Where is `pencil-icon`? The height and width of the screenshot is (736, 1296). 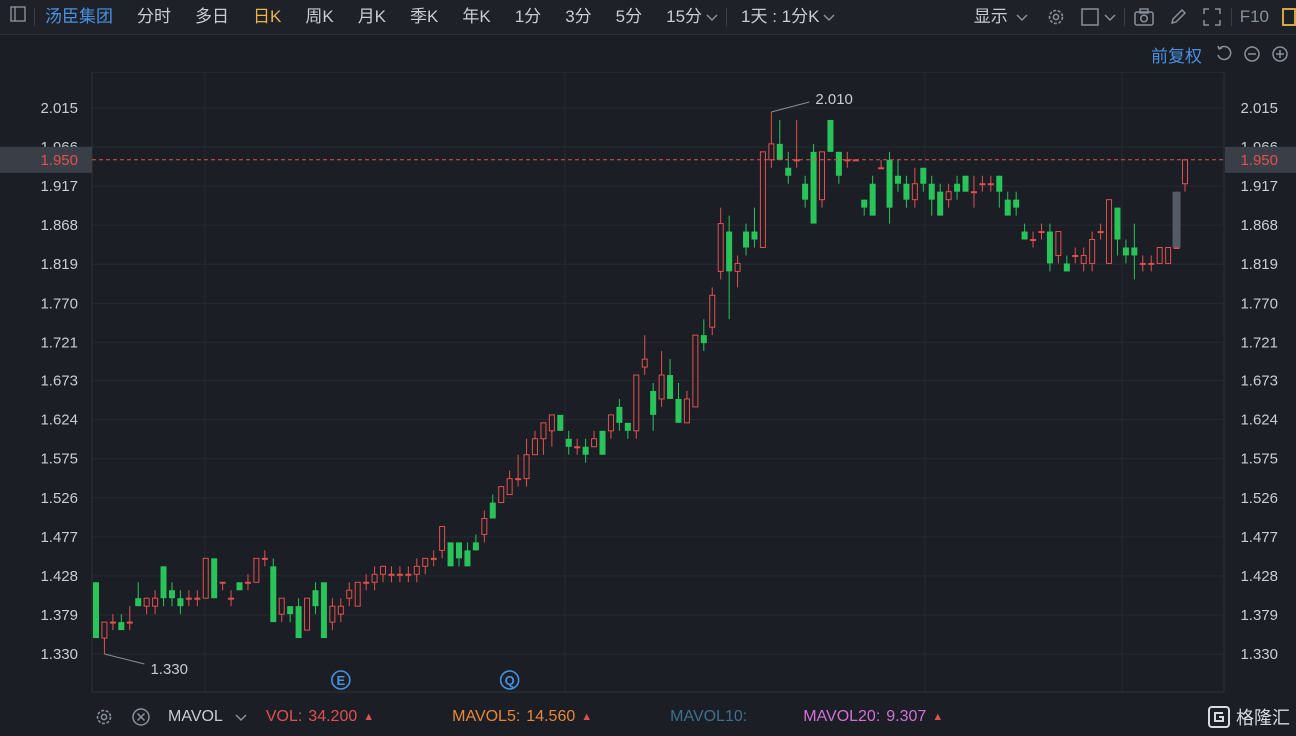
pencil-icon is located at coordinates (1178, 17).